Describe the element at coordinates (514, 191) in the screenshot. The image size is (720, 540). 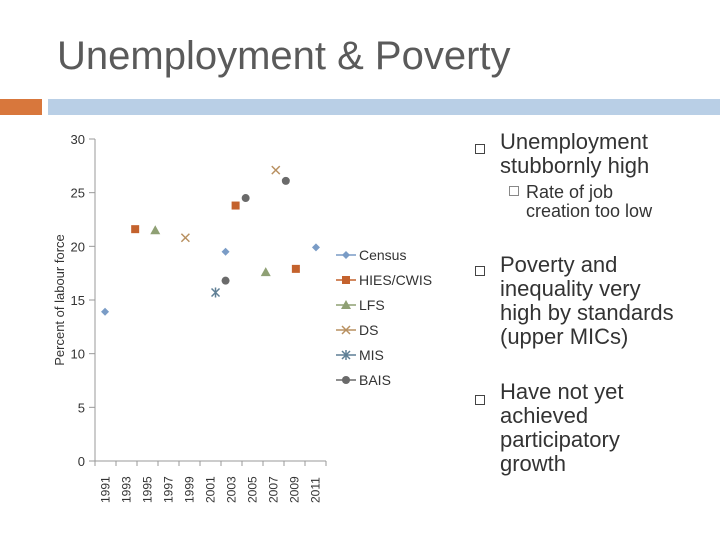
I see `sub-bullet-square-icon` at that location.